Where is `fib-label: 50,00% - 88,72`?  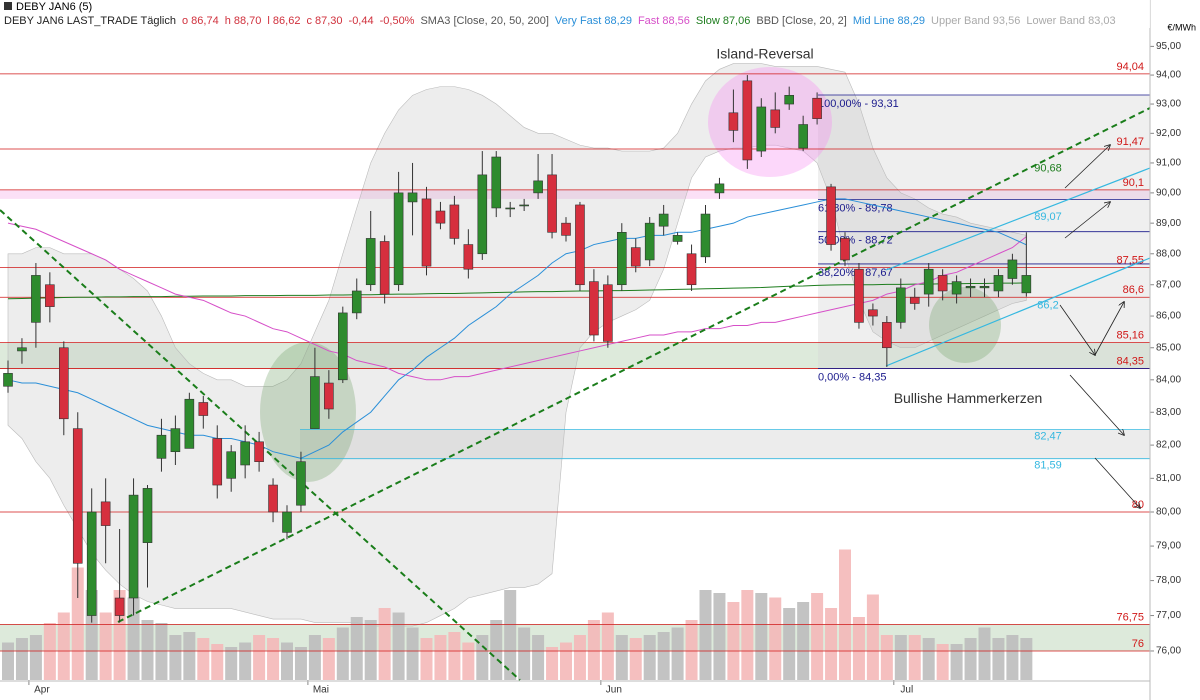
fib-label: 50,00% - 88,72 is located at coordinates (855, 241).